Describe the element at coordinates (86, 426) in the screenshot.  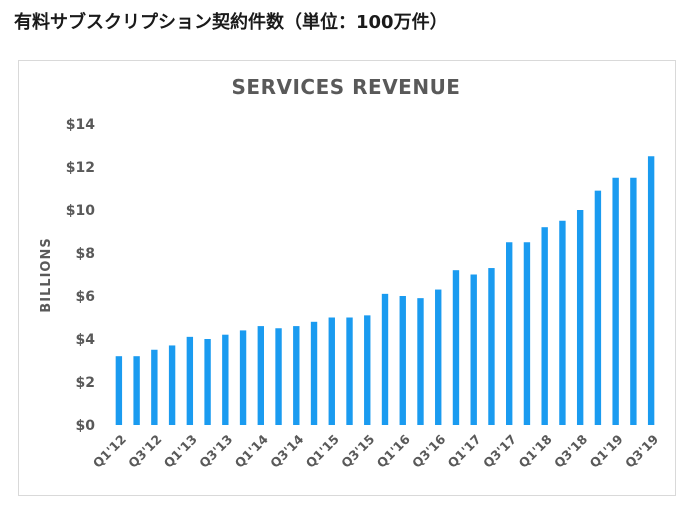
I see `y-tick-label: $0` at that location.